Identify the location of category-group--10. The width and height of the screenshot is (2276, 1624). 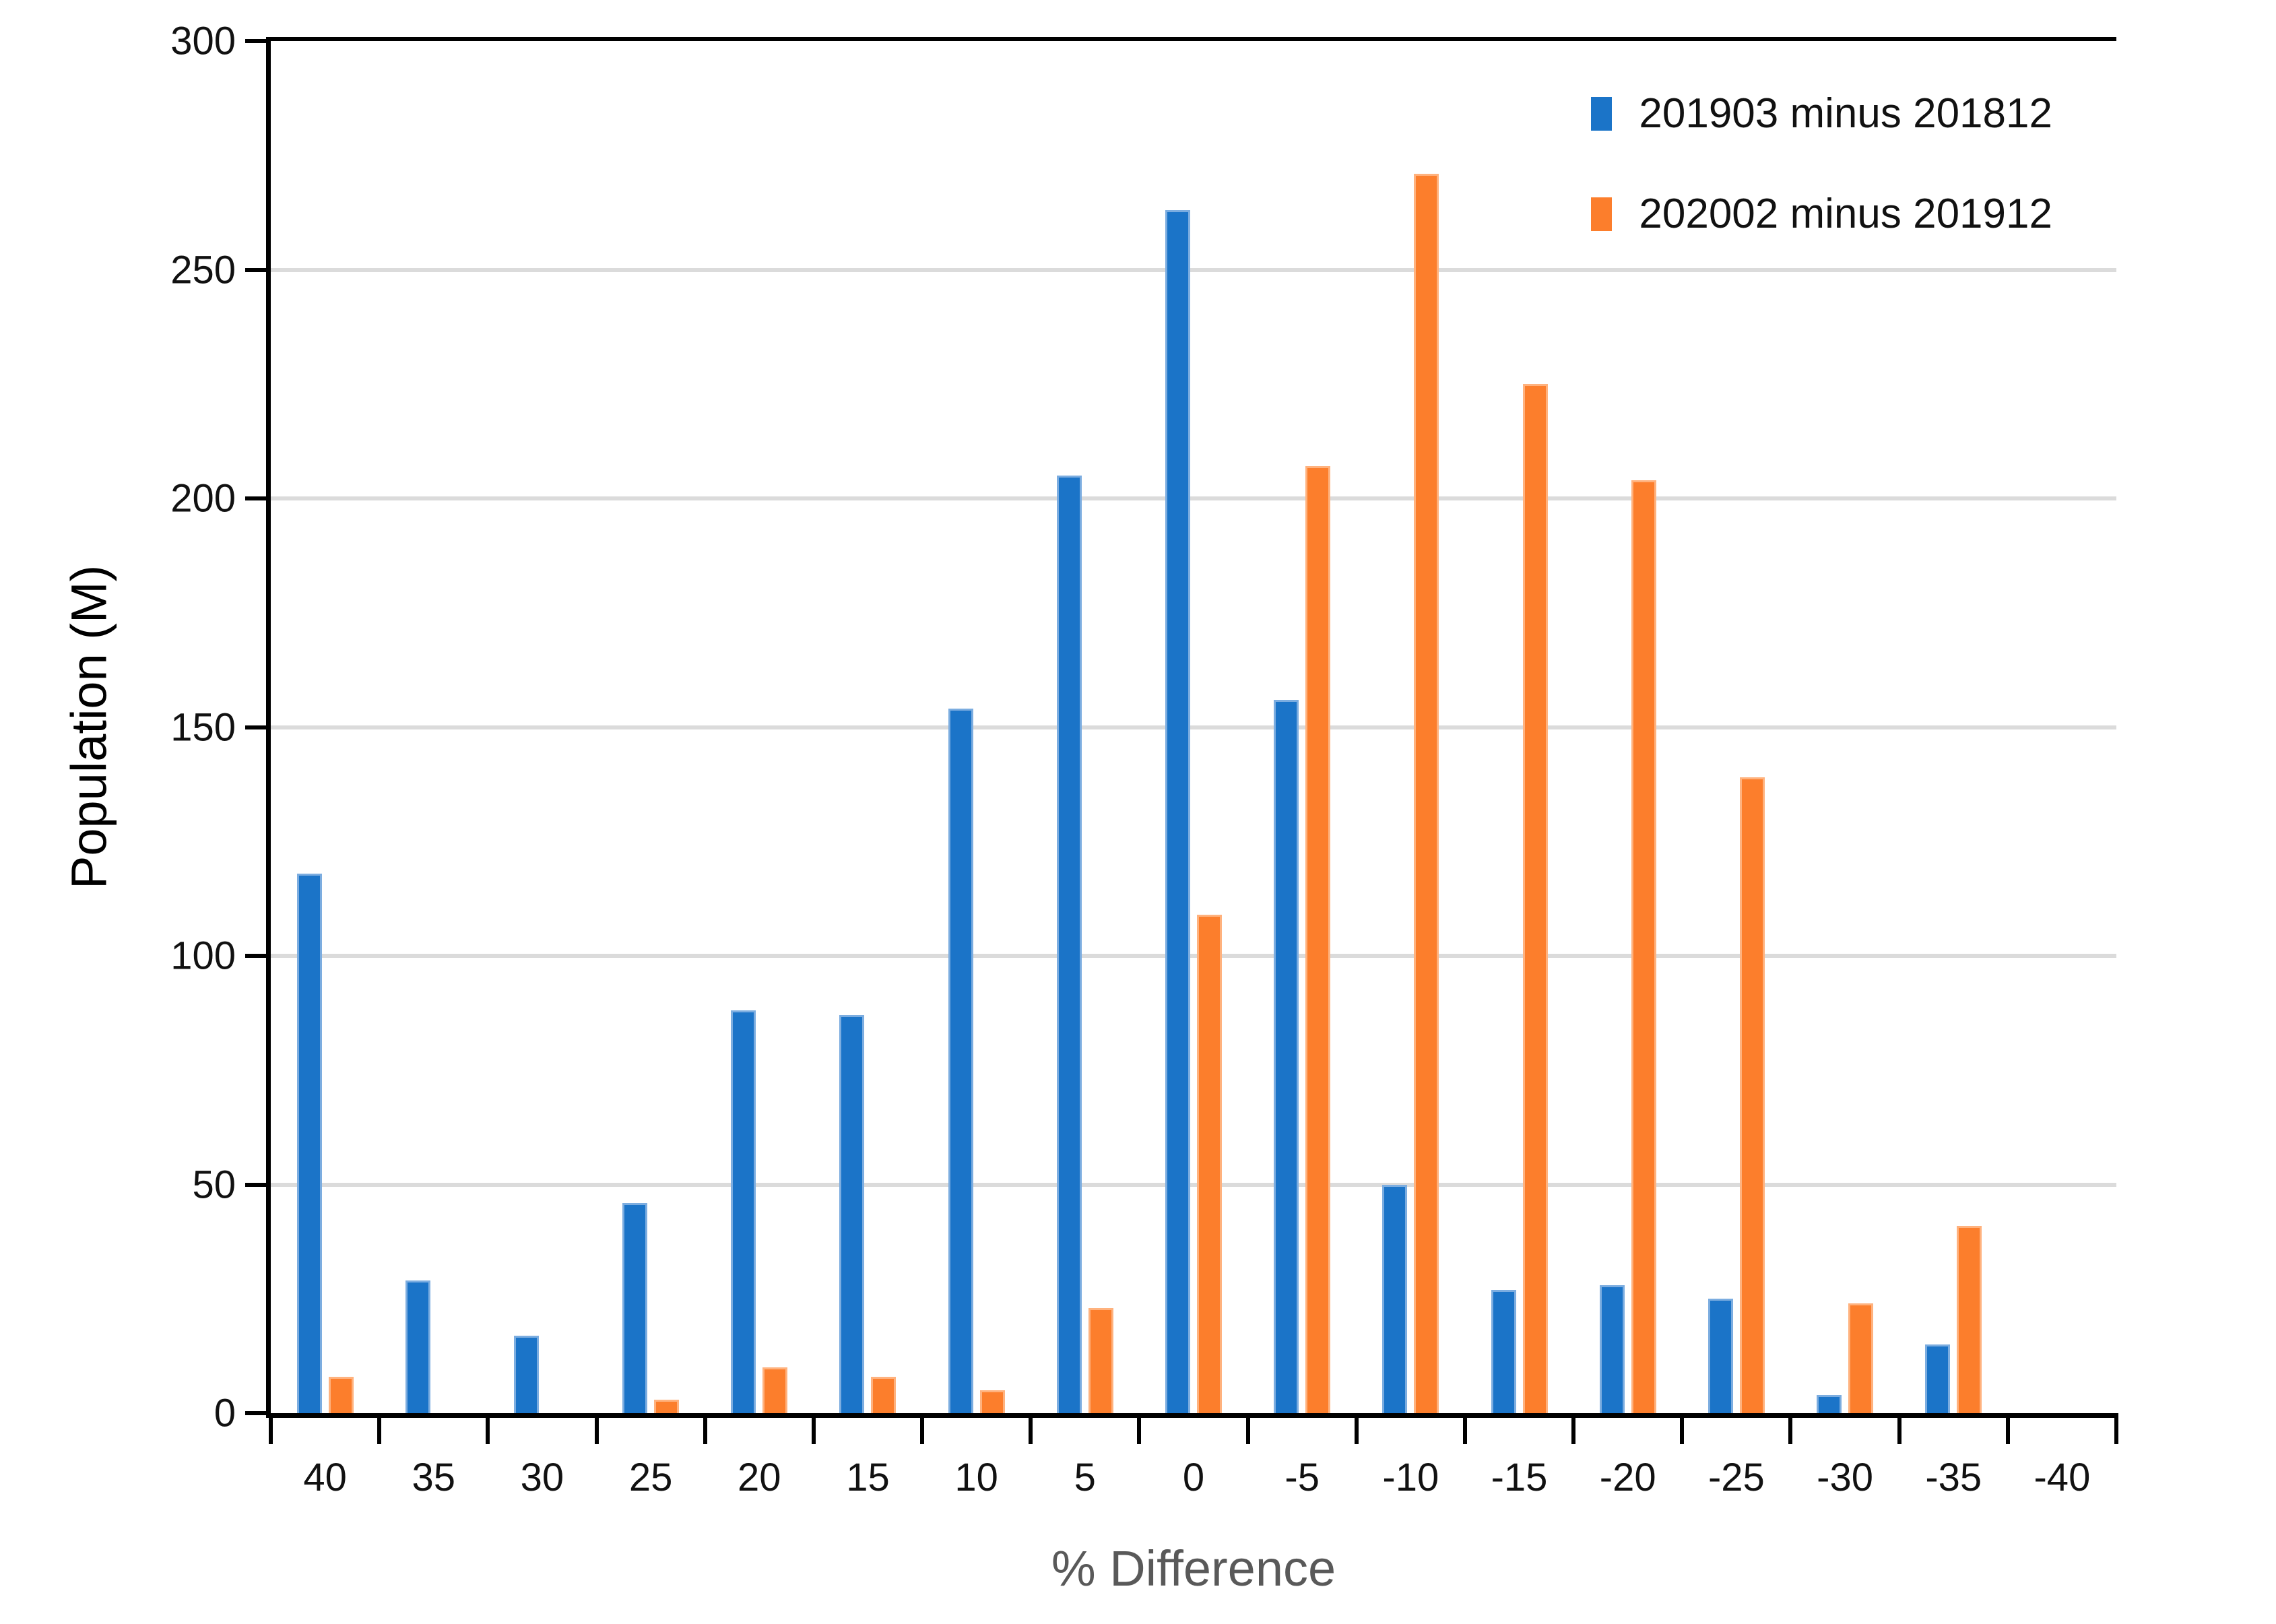
(1411, 727).